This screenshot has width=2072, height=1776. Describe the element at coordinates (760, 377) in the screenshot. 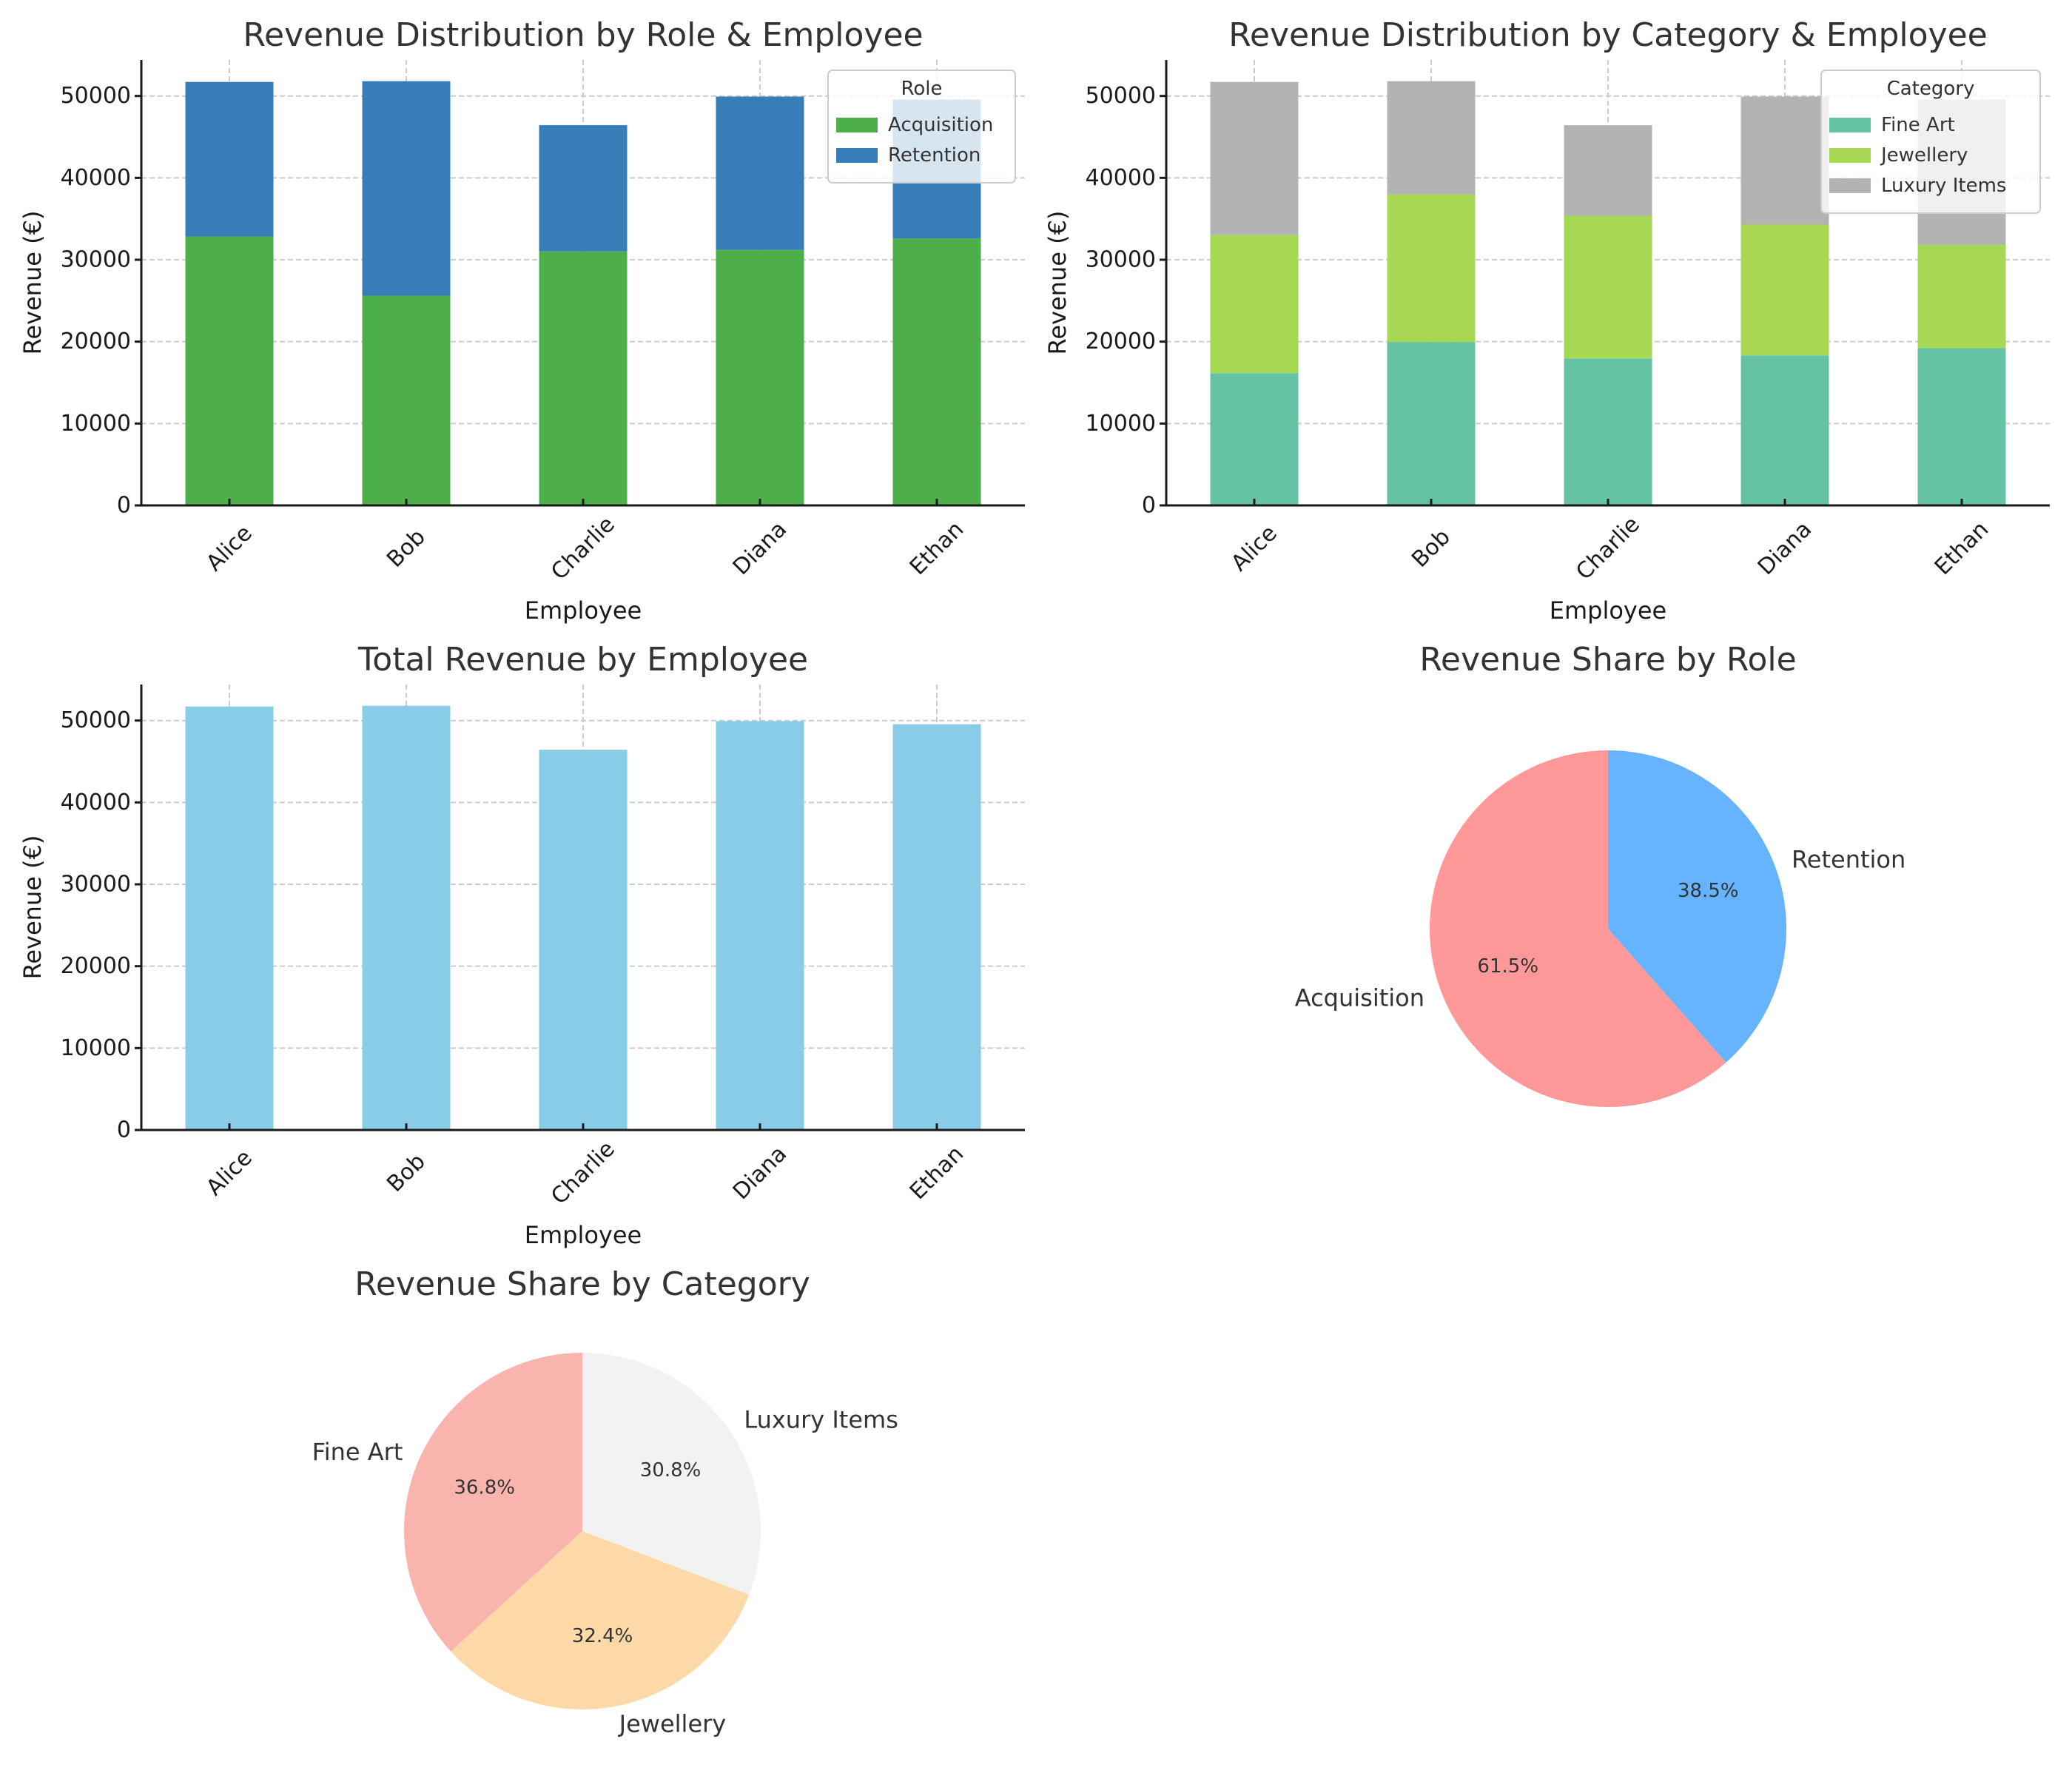

I see `bar-diana-acquisition` at that location.